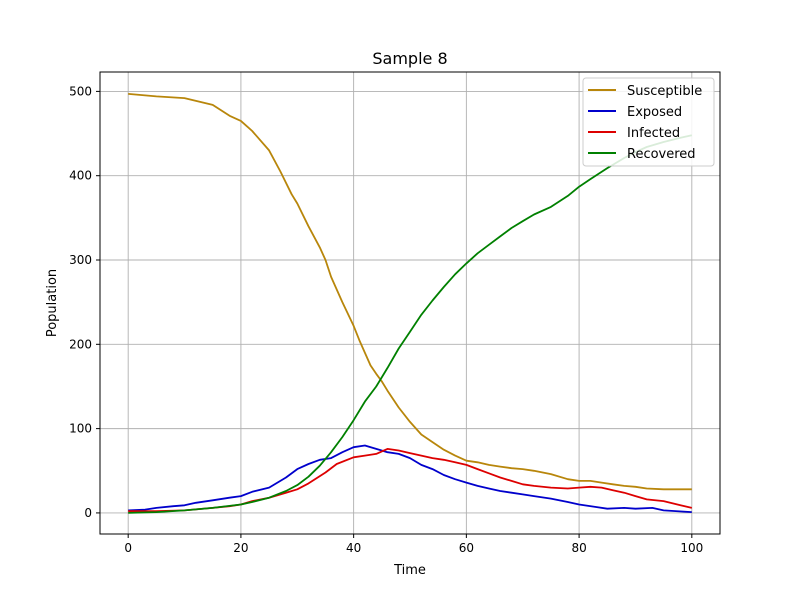 The width and height of the screenshot is (800, 600). I want to click on x-tick-label: 40, so click(353, 548).